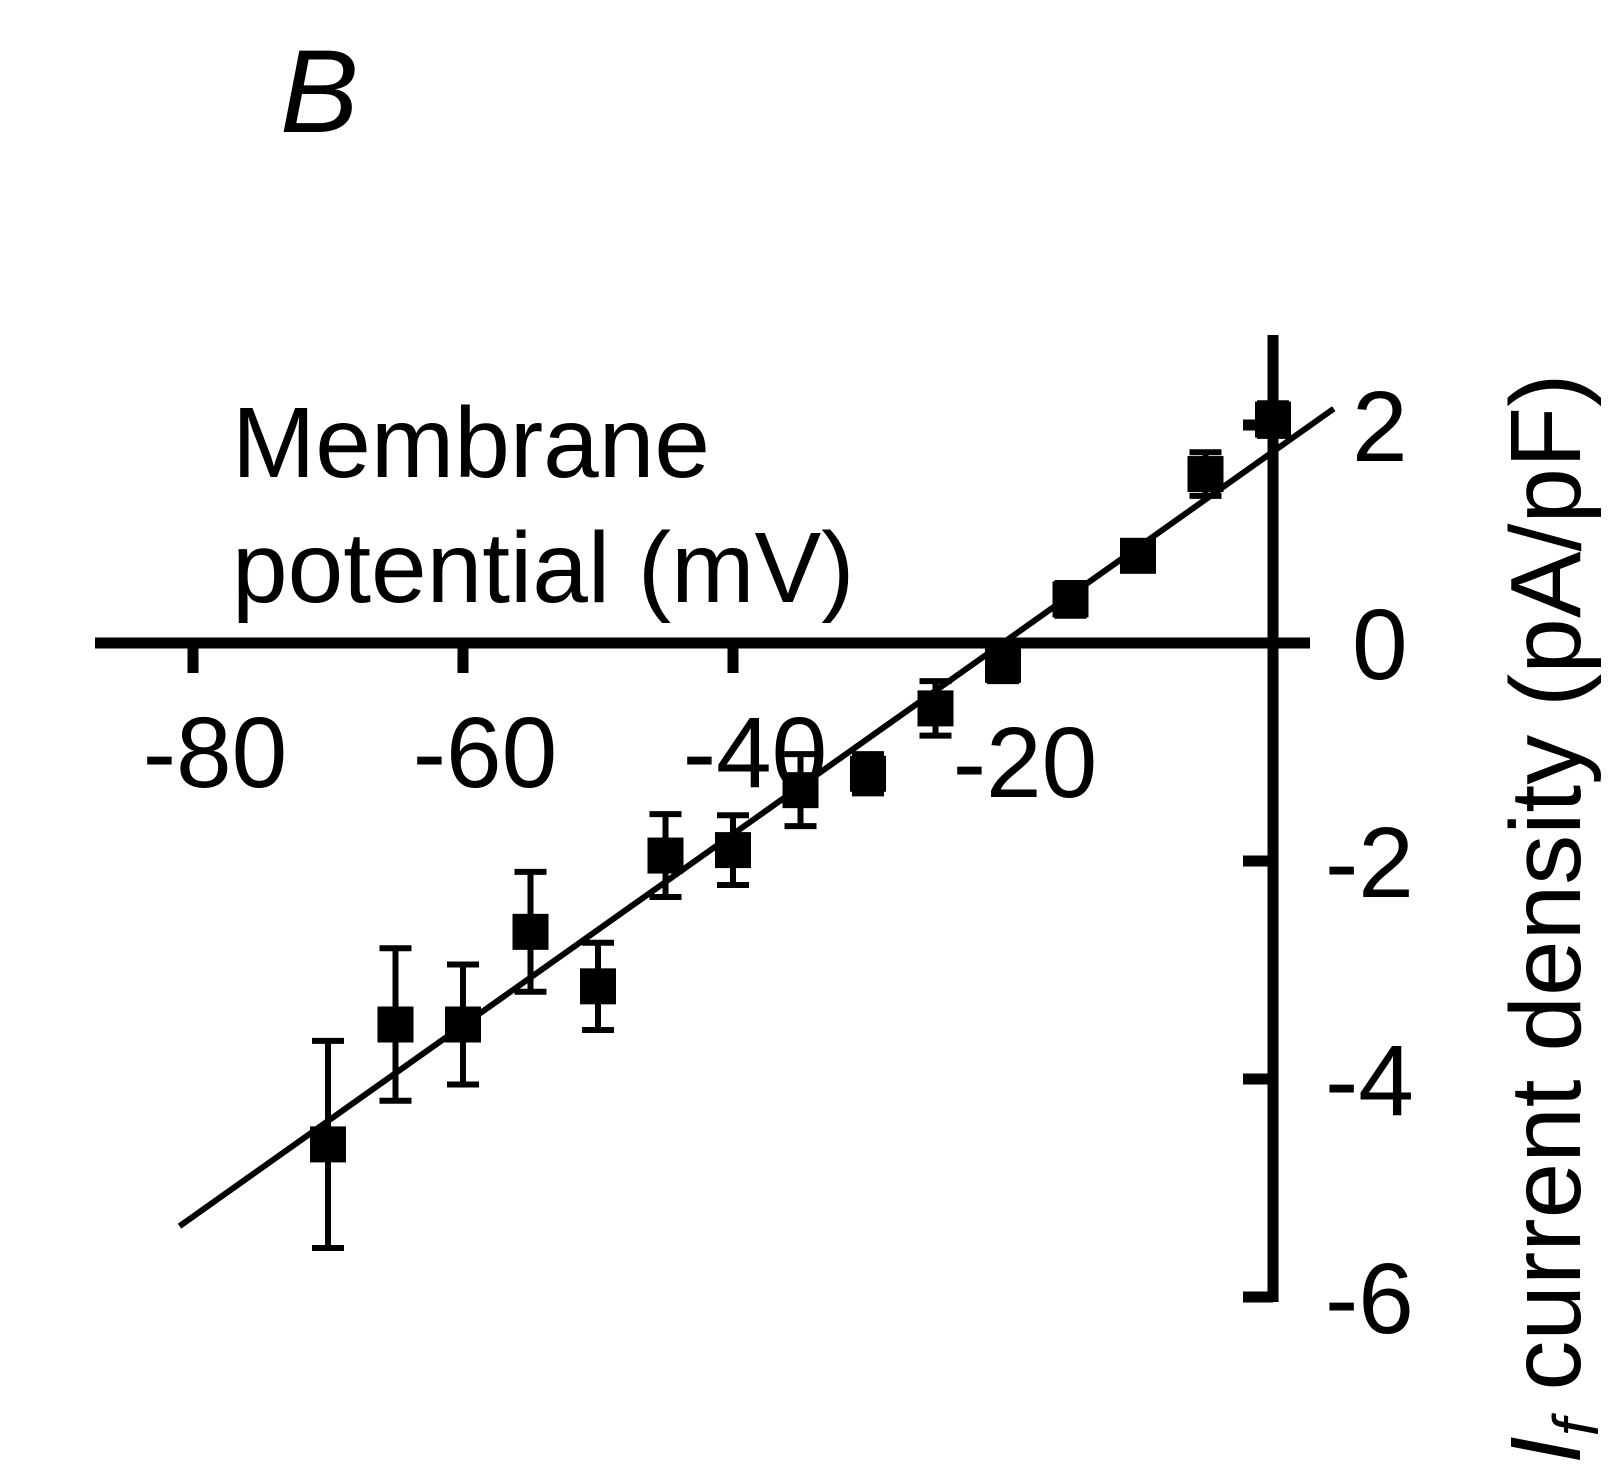 The width and height of the screenshot is (1624, 1464). I want to click on y-tick-label: -4, so click(1369, 1081).